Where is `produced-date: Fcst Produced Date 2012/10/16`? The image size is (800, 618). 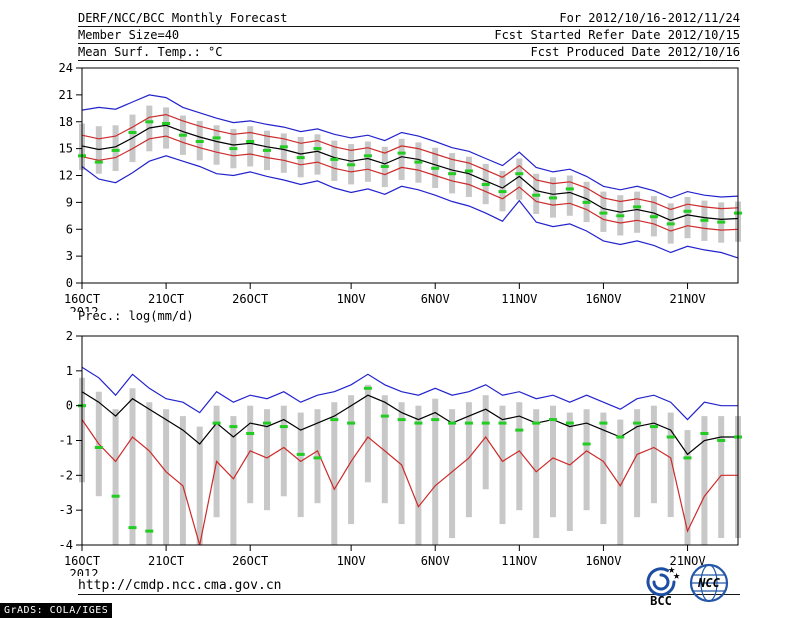
produced-date: Fcst Produced Date 2012/10/16 is located at coordinates (635, 52).